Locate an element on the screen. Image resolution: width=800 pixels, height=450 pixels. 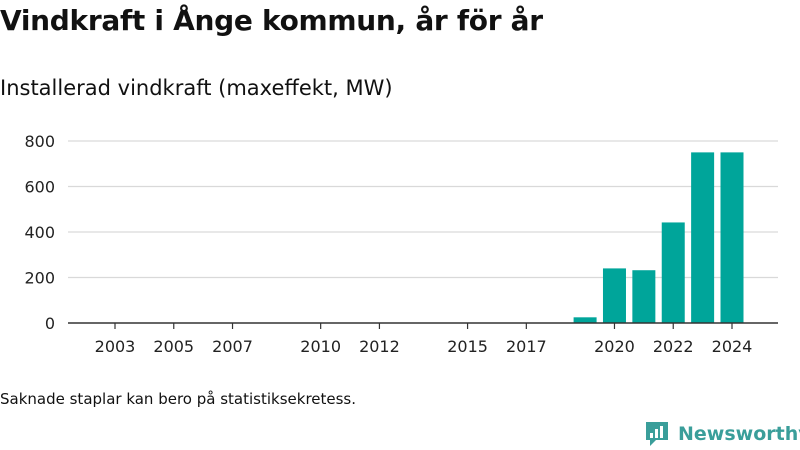
brand-name: Newsworthy is located at coordinates (739, 434).